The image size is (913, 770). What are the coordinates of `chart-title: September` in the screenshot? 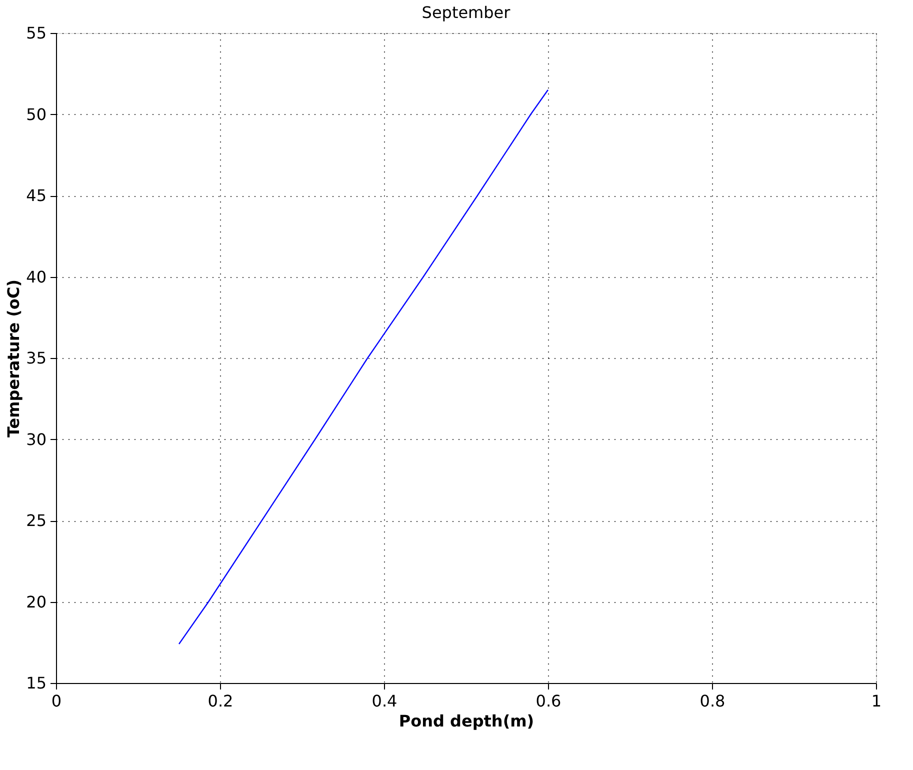 It's located at (466, 12).